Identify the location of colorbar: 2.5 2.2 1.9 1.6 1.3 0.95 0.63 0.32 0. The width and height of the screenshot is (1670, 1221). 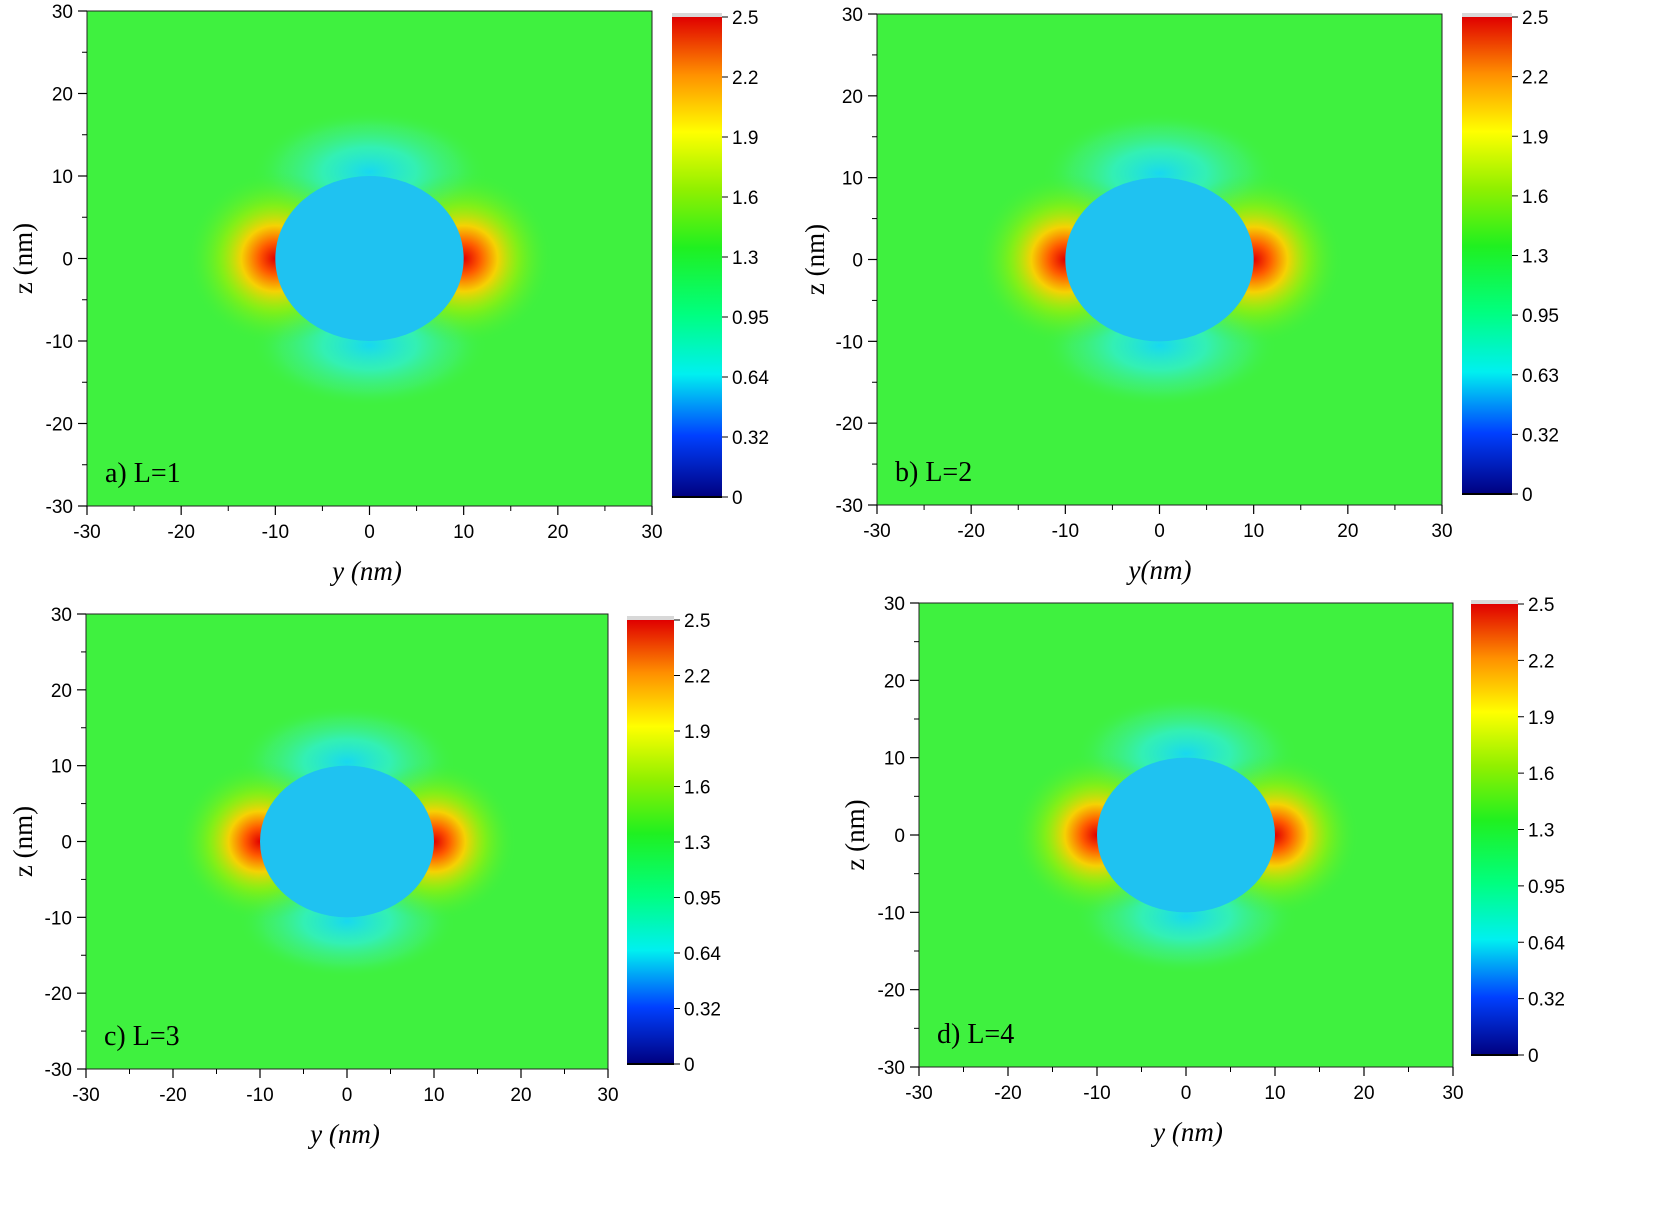
(1510, 257).